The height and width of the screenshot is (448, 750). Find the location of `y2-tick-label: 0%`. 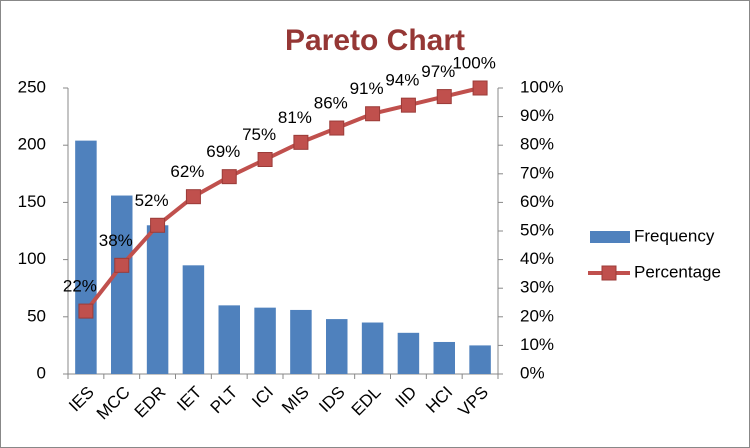

y2-tick-label: 0% is located at coordinates (532, 372).